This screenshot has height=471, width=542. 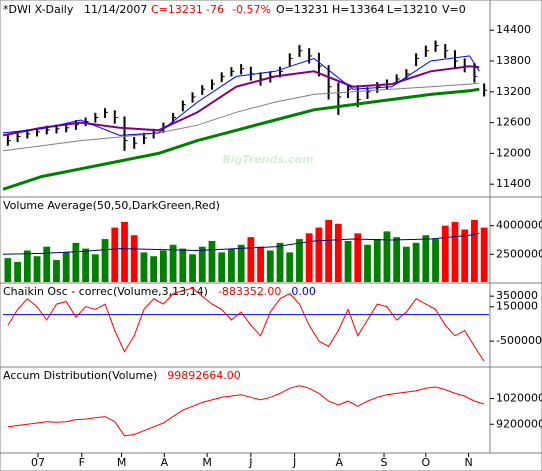 I want to click on symbol: *DWI X-Daily, so click(x=38, y=9).